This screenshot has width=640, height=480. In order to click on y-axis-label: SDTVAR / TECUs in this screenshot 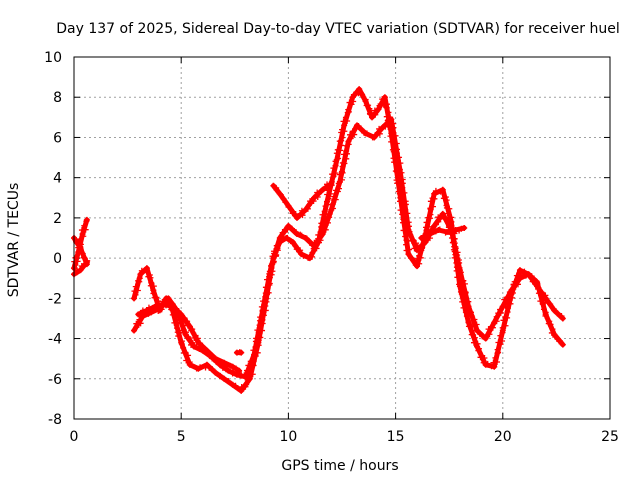, I will do `click(14, 240)`.